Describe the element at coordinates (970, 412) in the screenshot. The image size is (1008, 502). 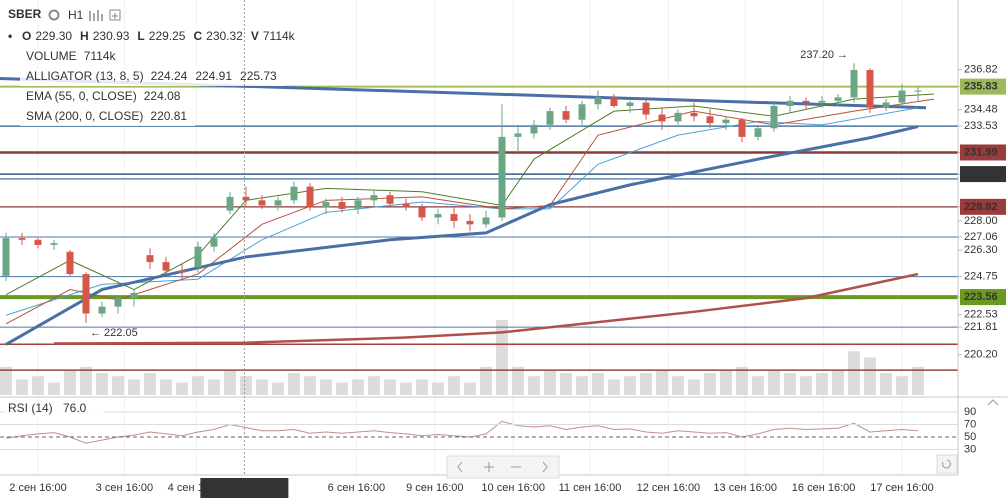
I see `rsi-tick-label: 90` at that location.